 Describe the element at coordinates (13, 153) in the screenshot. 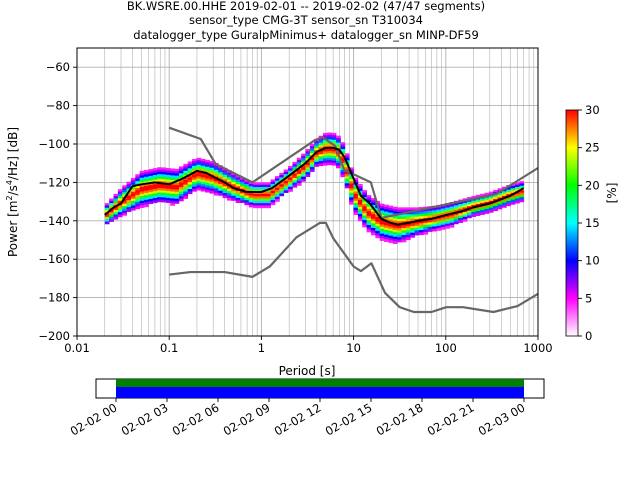

I see `y-label-part-3: /Hz] [dB]` at that location.